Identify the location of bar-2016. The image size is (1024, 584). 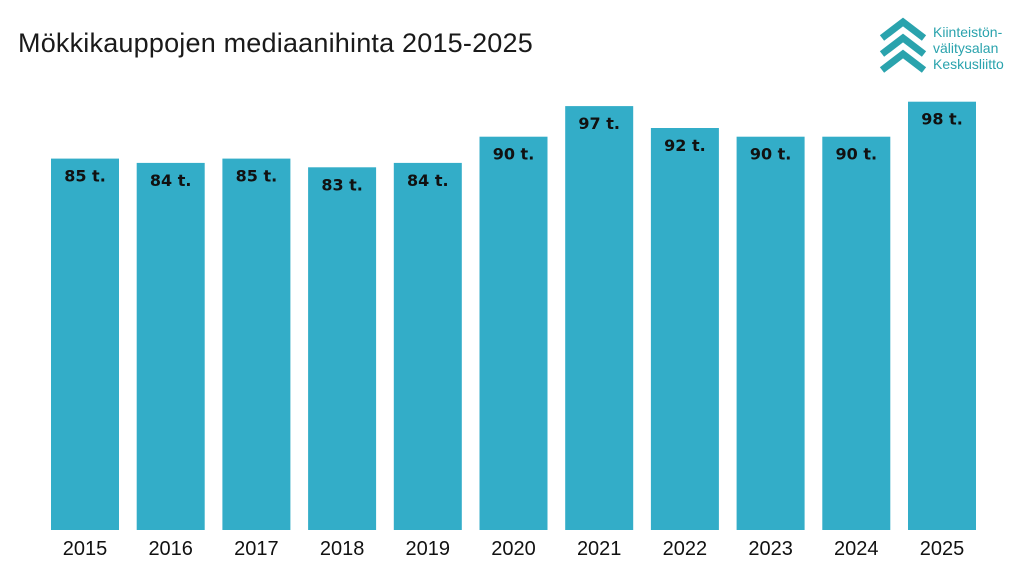
(170, 346).